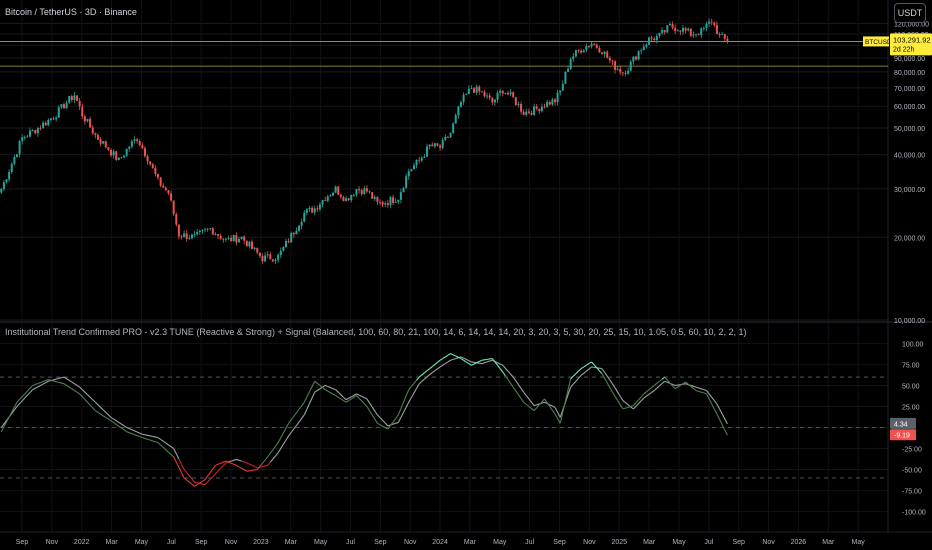 This screenshot has width=932, height=550. What do you see at coordinates (559, 542) in the screenshot?
I see `time-tick-label: Sep` at bounding box center [559, 542].